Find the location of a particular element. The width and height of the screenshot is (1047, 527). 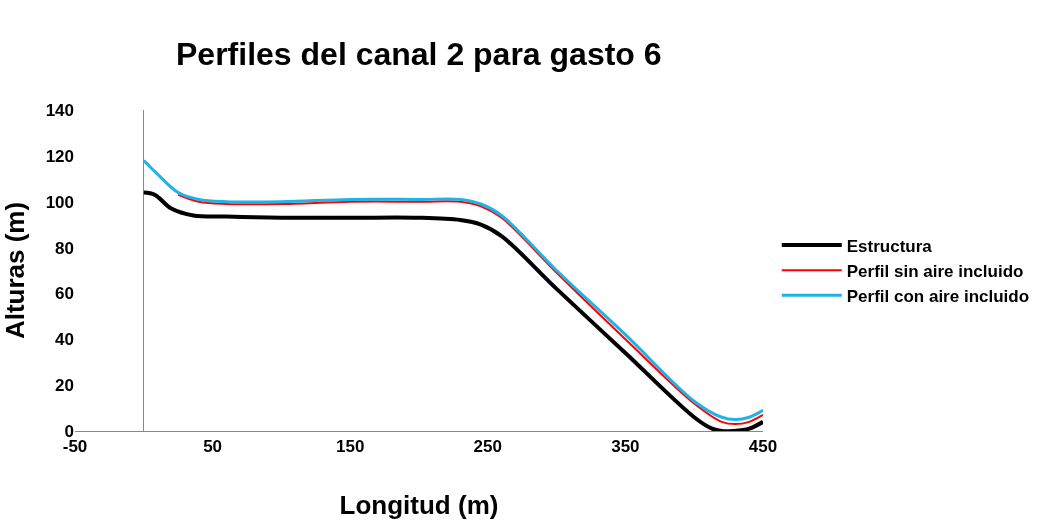

y-axis-title: Alturas (m) is located at coordinates (15, 270).